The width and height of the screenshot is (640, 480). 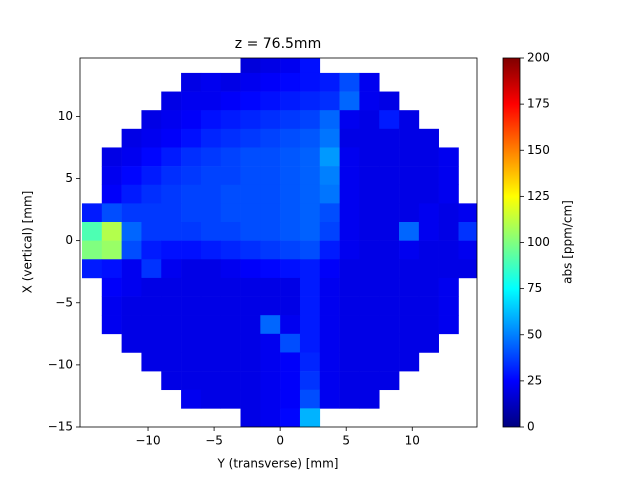 I want to click on x-tick-label: −10, so click(x=147, y=441).